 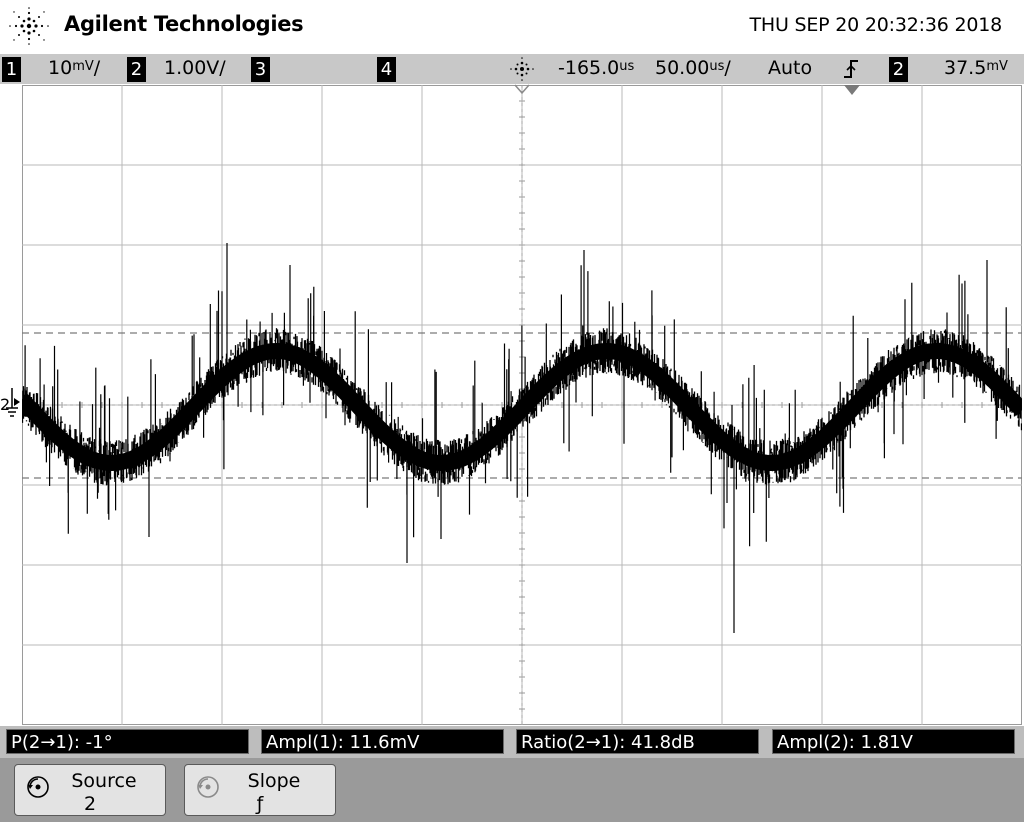 I want to click on timebase-scale: 50.00us/, so click(x=693, y=68).